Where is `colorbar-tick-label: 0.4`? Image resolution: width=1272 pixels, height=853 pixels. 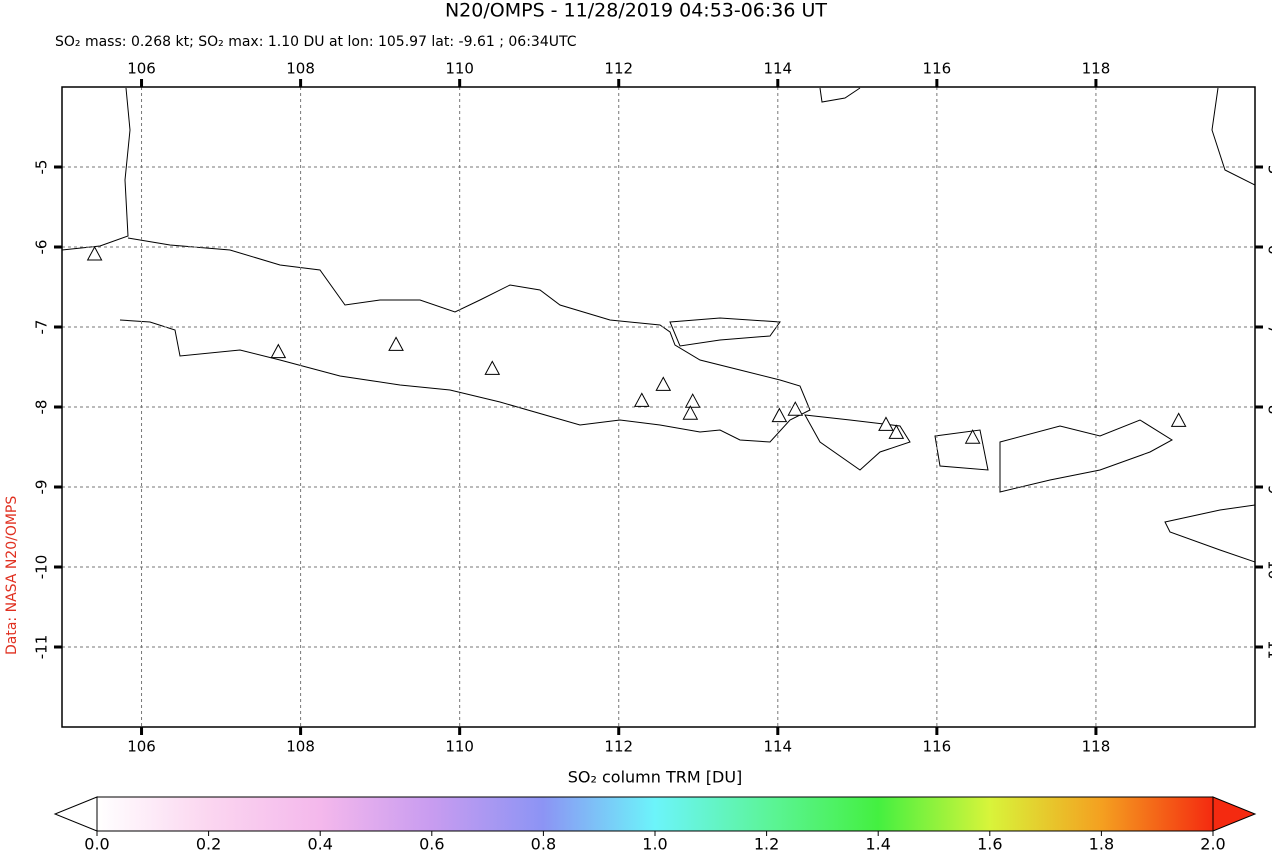
colorbar-tick-label: 0.4 is located at coordinates (319, 844).